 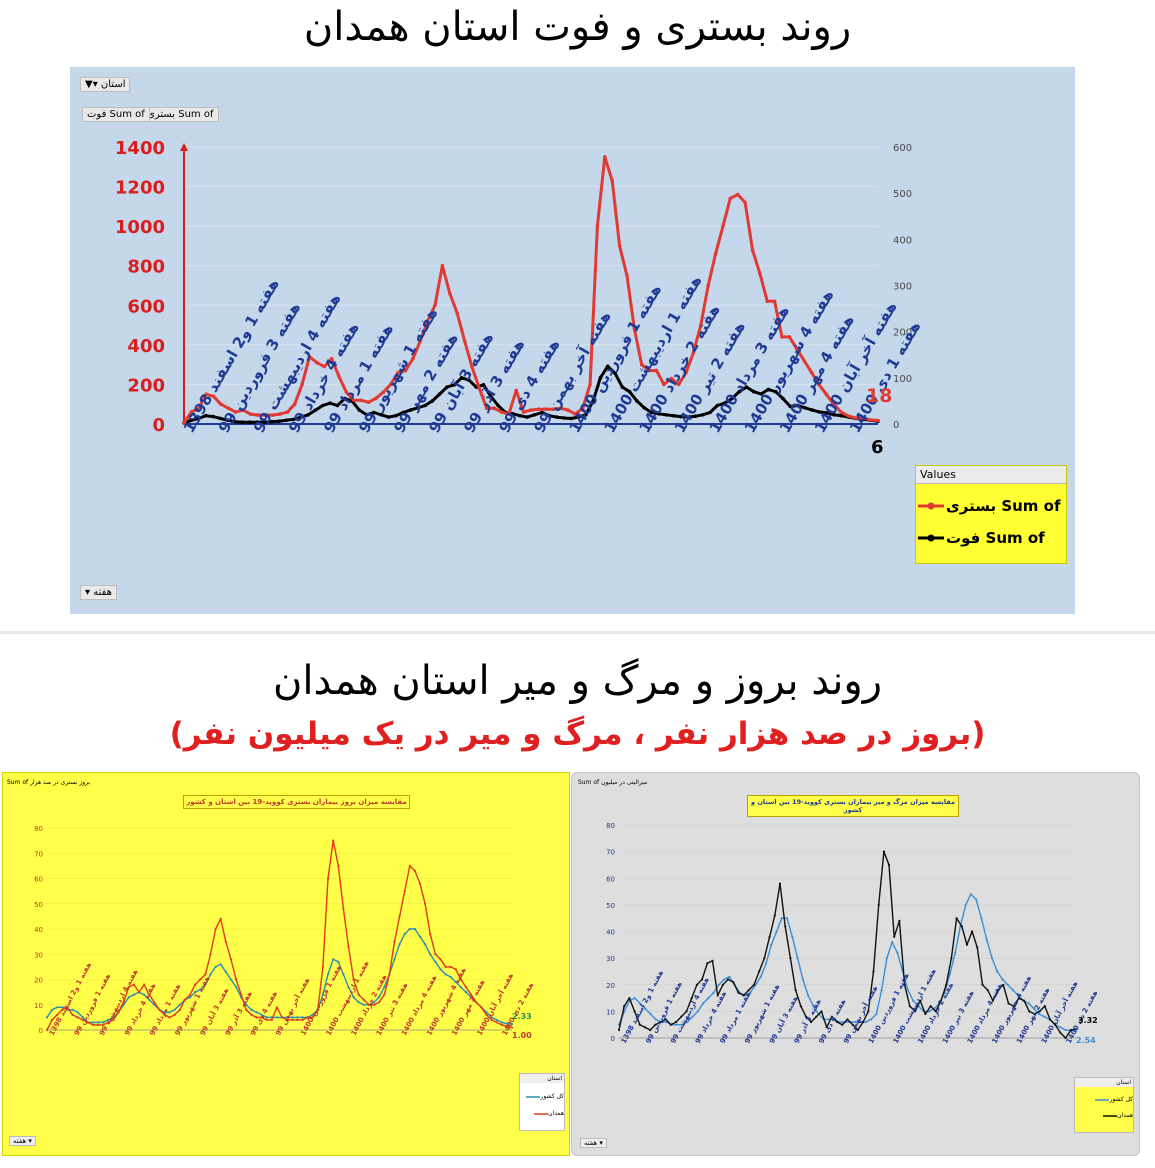 What do you see at coordinates (991, 538) in the screenshot?
I see `legend-item-death: Sum of فوت` at bounding box center [991, 538].